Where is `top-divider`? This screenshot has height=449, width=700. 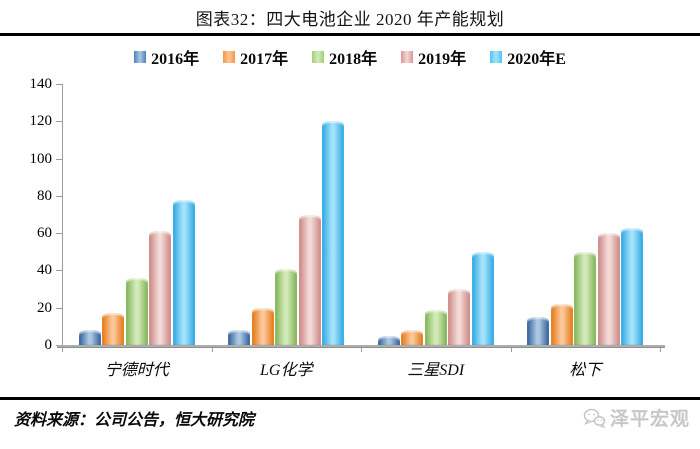
top-divider is located at coordinates (350, 34).